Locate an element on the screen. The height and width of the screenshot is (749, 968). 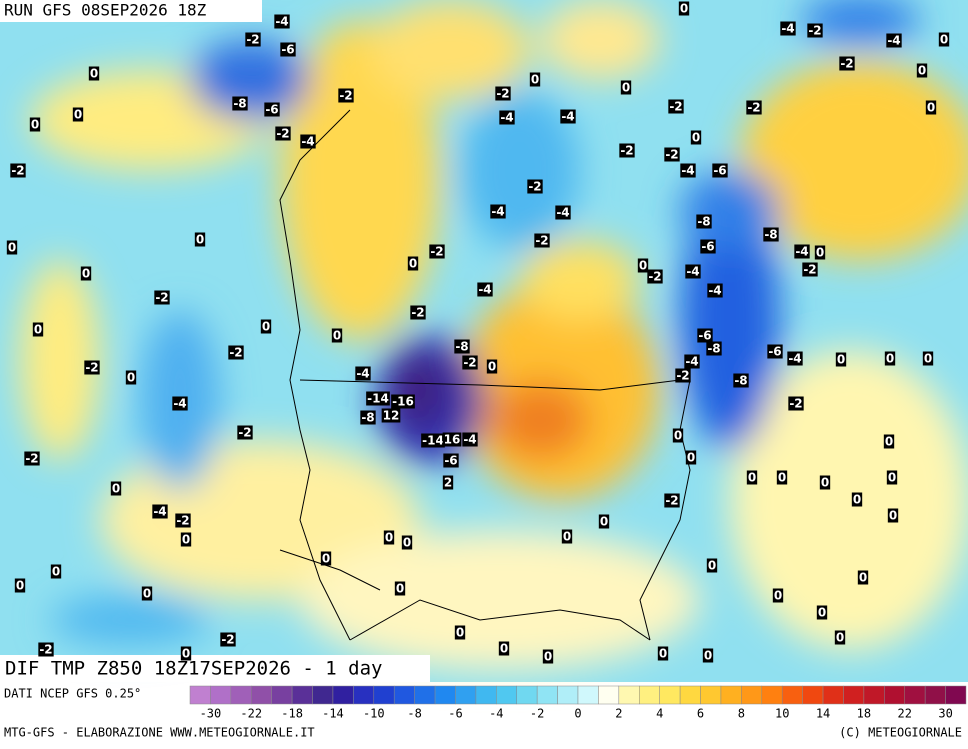
contour-value: -6 is located at coordinates (707, 247).